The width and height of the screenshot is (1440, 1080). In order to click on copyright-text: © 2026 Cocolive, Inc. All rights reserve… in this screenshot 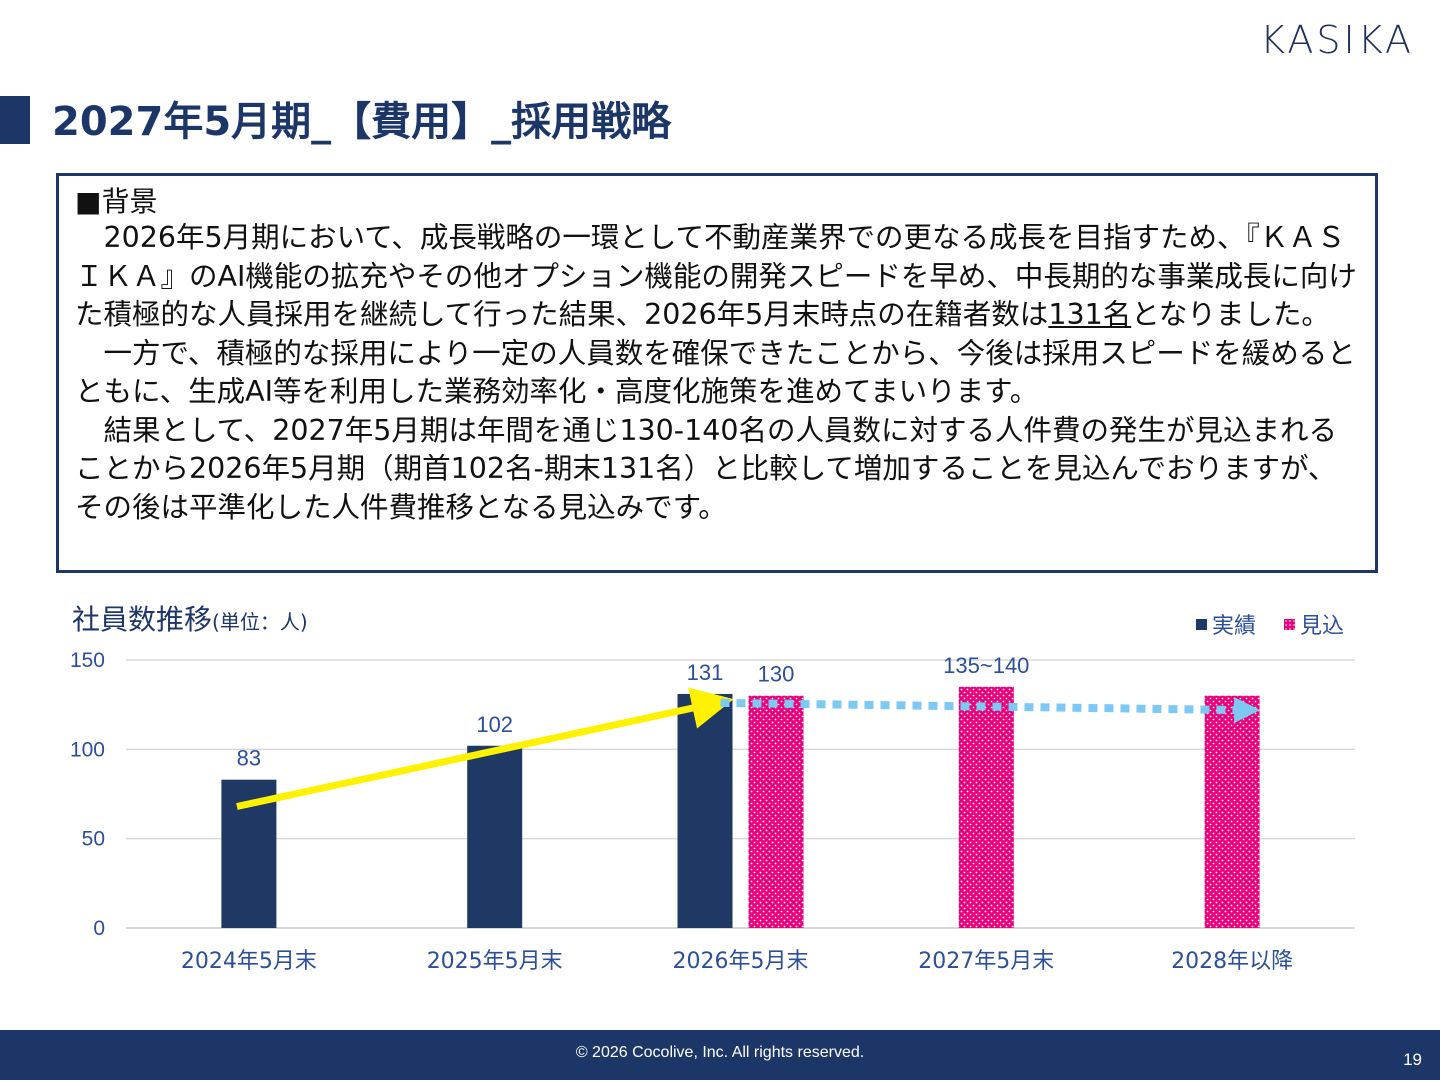, I will do `click(720, 1052)`.